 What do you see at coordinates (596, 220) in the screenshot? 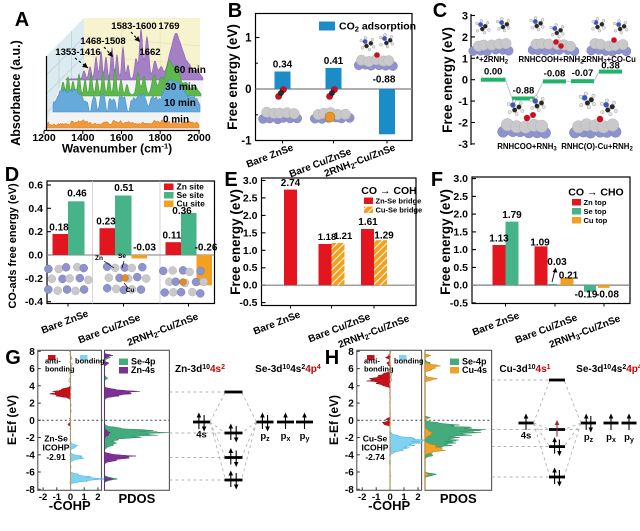
I see `svg-text: Cu top` at bounding box center [596, 220].